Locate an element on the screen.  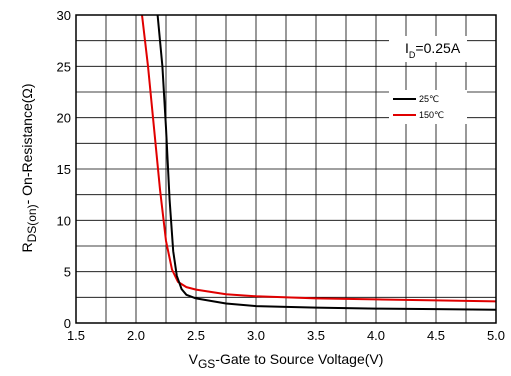
legend: 25℃ 150℃ is located at coordinates (428, 107).